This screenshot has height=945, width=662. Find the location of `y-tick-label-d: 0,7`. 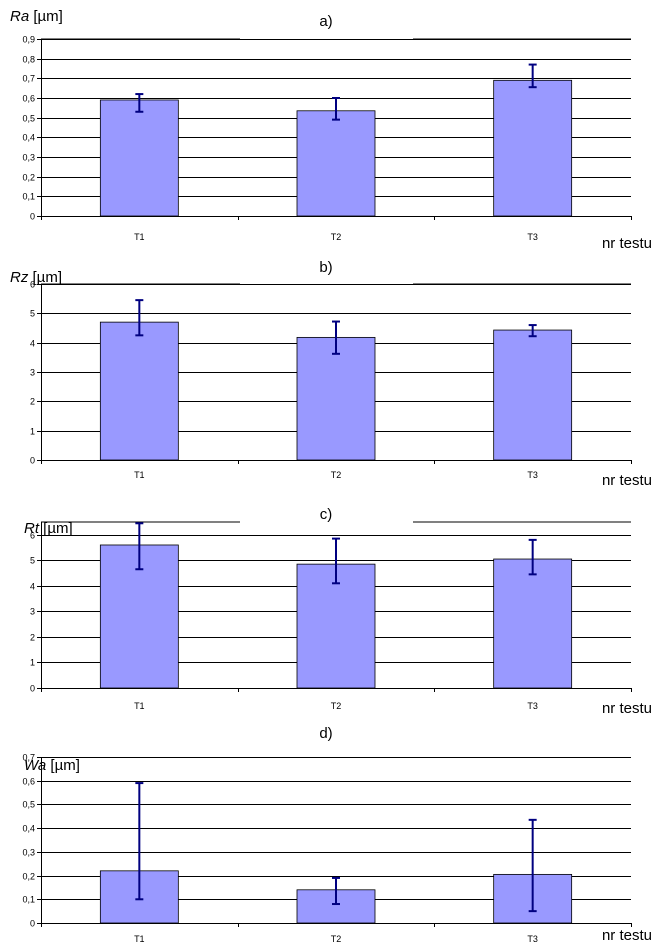

y-tick-label-d: 0,7 is located at coordinates (28, 758).